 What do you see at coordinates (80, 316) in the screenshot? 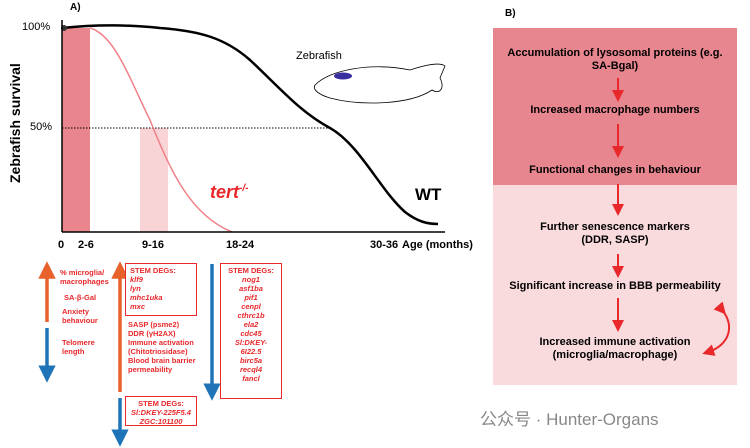
I see `left-item: Anxiety behaviour` at bounding box center [80, 316].